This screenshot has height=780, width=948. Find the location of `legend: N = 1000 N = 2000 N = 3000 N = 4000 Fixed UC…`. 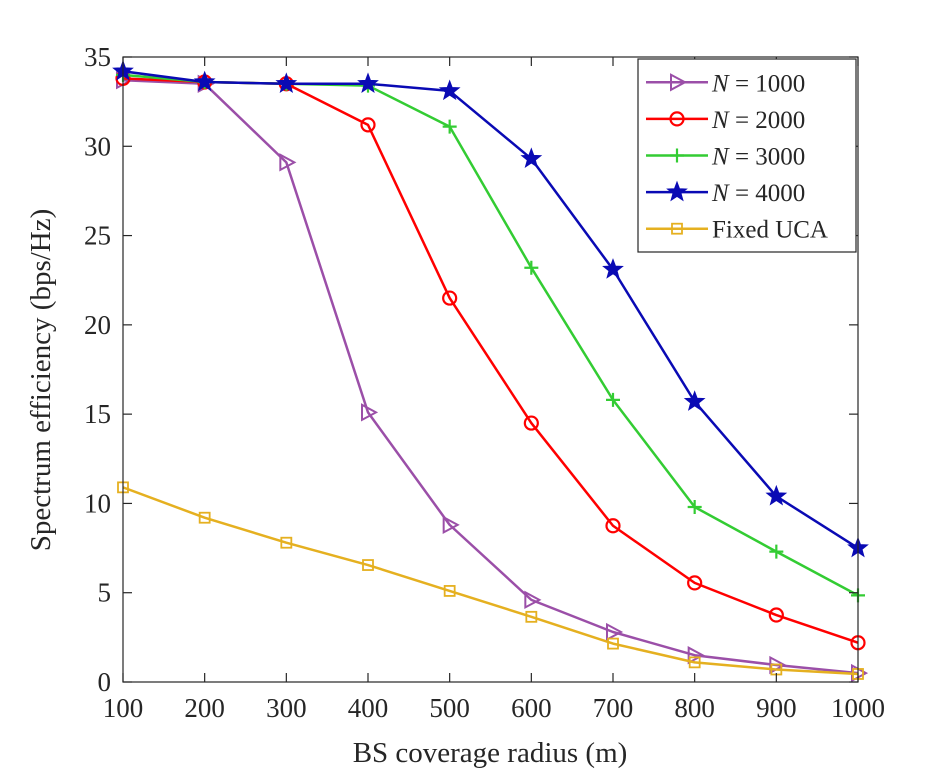

legend: N = 1000 N = 2000 N = 3000 N = 4000 Fixed UC… is located at coordinates (747, 155).